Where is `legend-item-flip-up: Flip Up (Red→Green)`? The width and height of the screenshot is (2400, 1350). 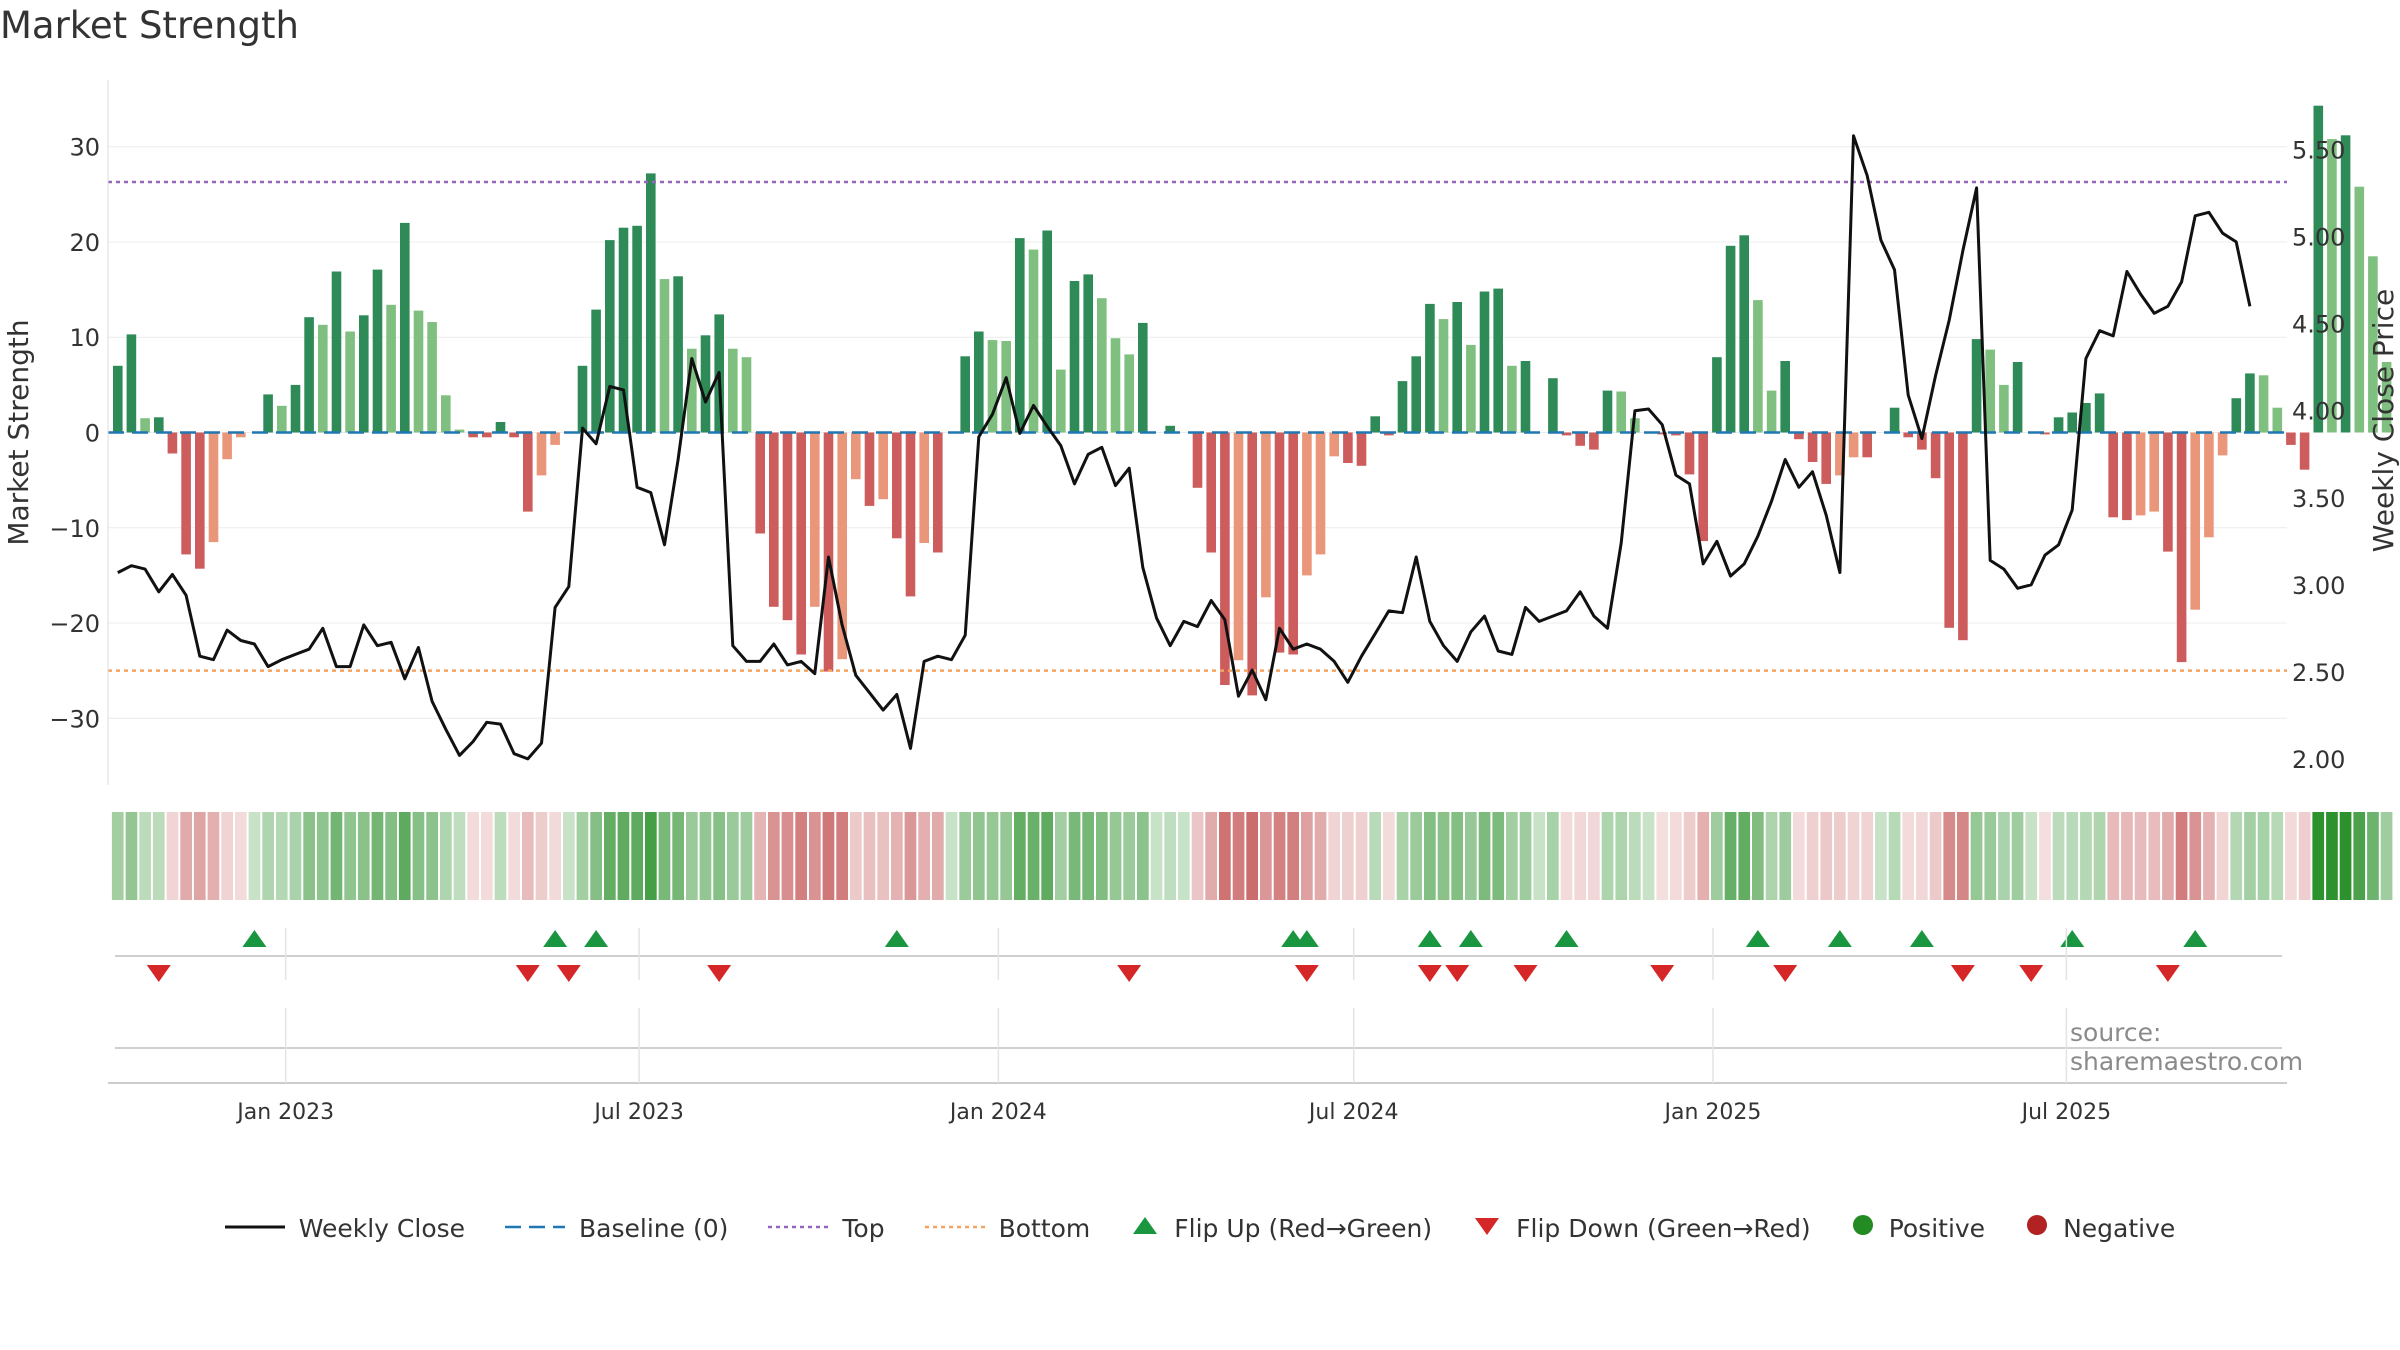 legend-item-flip-up: Flip Up (Red→Green) is located at coordinates (1281, 1228).